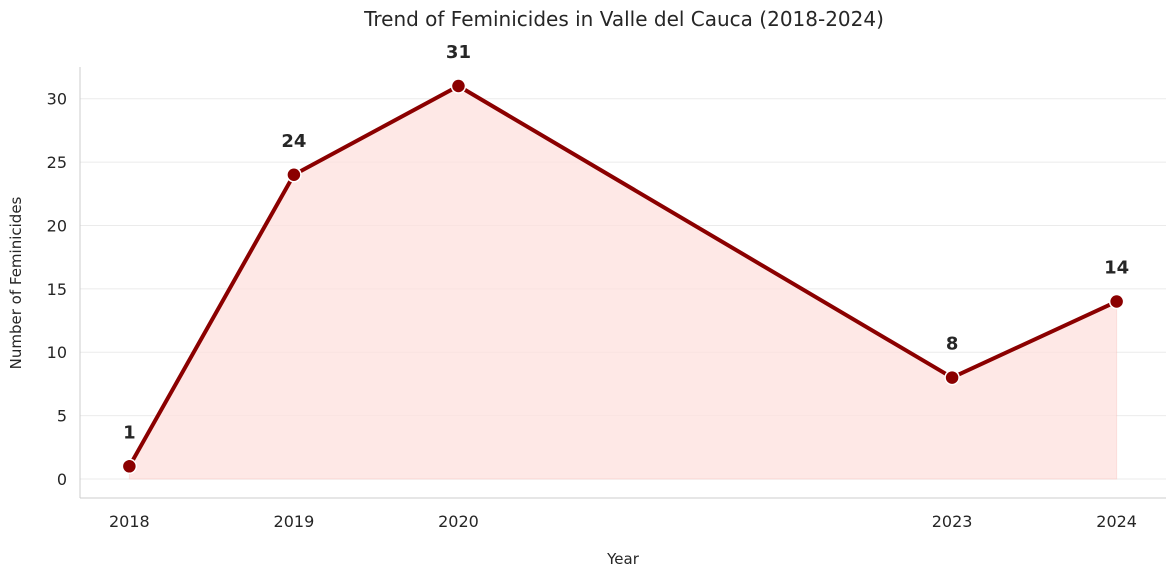 The width and height of the screenshot is (1176, 576). I want to click on data-label: 8, so click(952, 344).